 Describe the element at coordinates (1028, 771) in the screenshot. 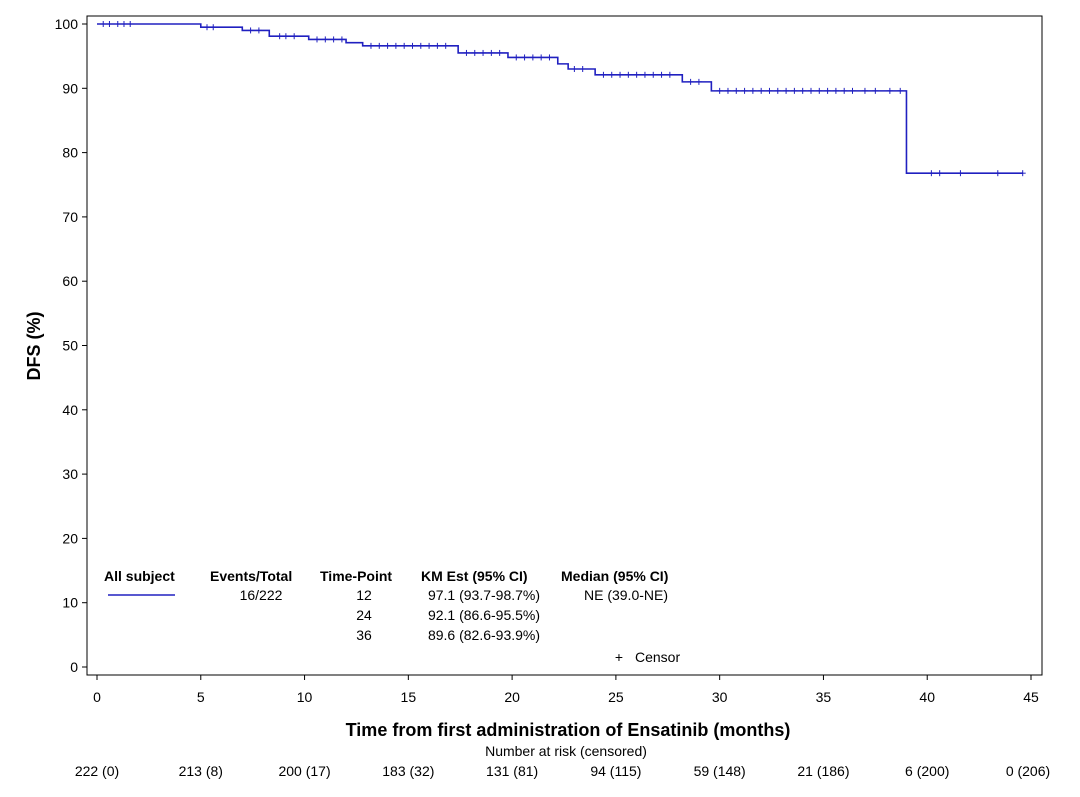

I see `risk-value: 0 (206)` at that location.